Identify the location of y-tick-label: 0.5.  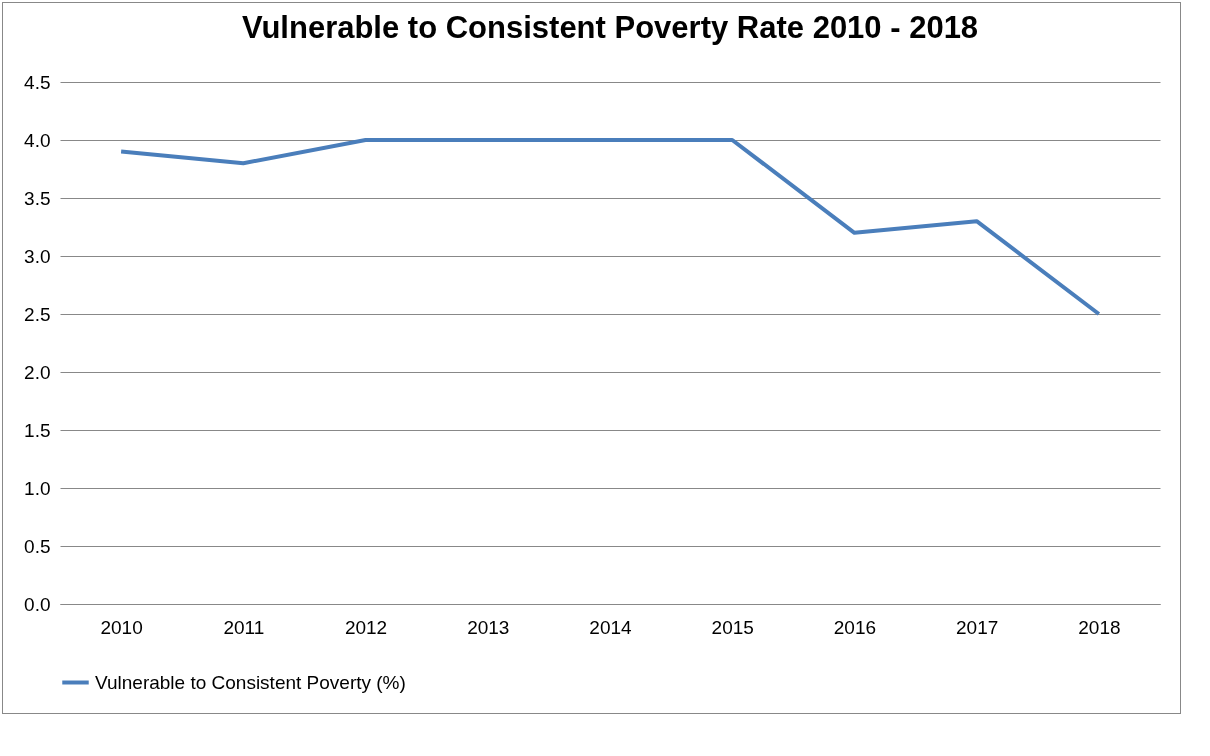
(37, 546).